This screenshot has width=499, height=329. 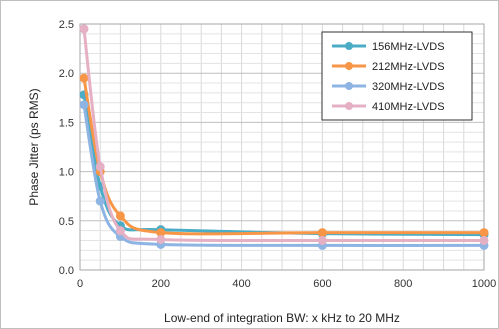 What do you see at coordinates (66, 25) in the screenshot?
I see `y-tick-label: 2.5` at bounding box center [66, 25].